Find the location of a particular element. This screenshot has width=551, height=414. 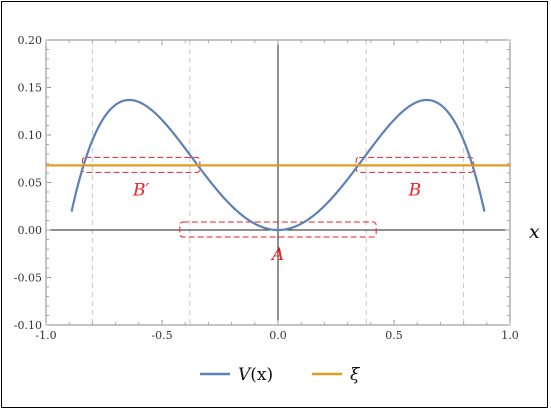

x-tick-label: -0.5 is located at coordinates (161, 335).